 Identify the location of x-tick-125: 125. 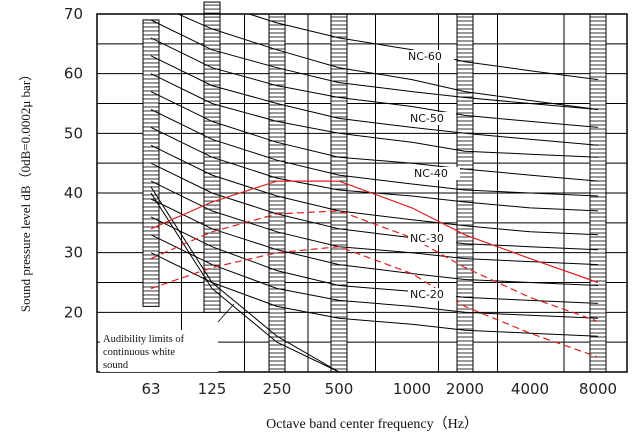
(212, 389).